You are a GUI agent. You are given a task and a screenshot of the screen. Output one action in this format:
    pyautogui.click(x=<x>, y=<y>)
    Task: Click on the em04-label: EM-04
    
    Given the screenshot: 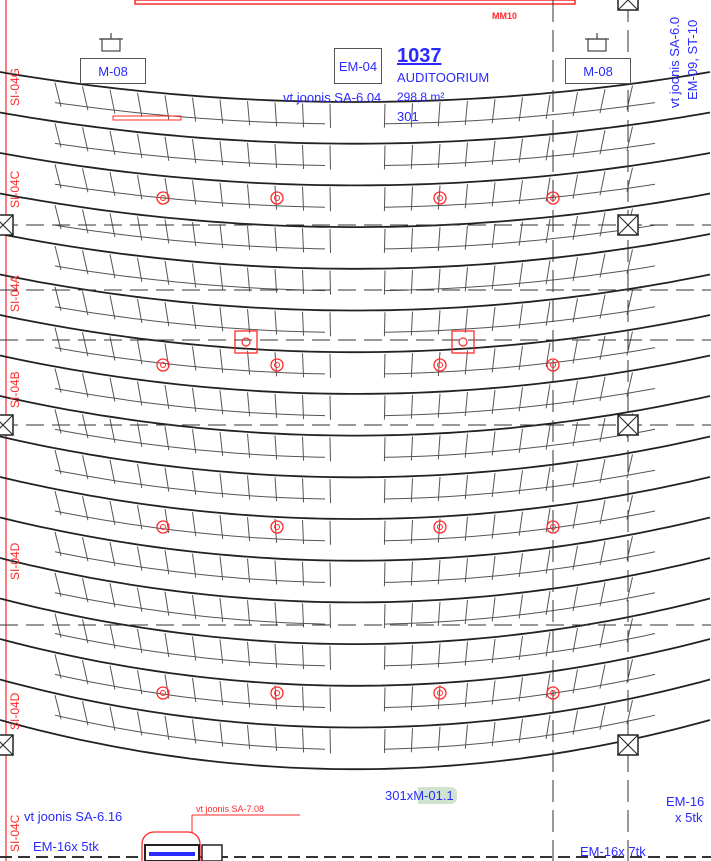 What is the action you would take?
    pyautogui.click(x=358, y=66)
    